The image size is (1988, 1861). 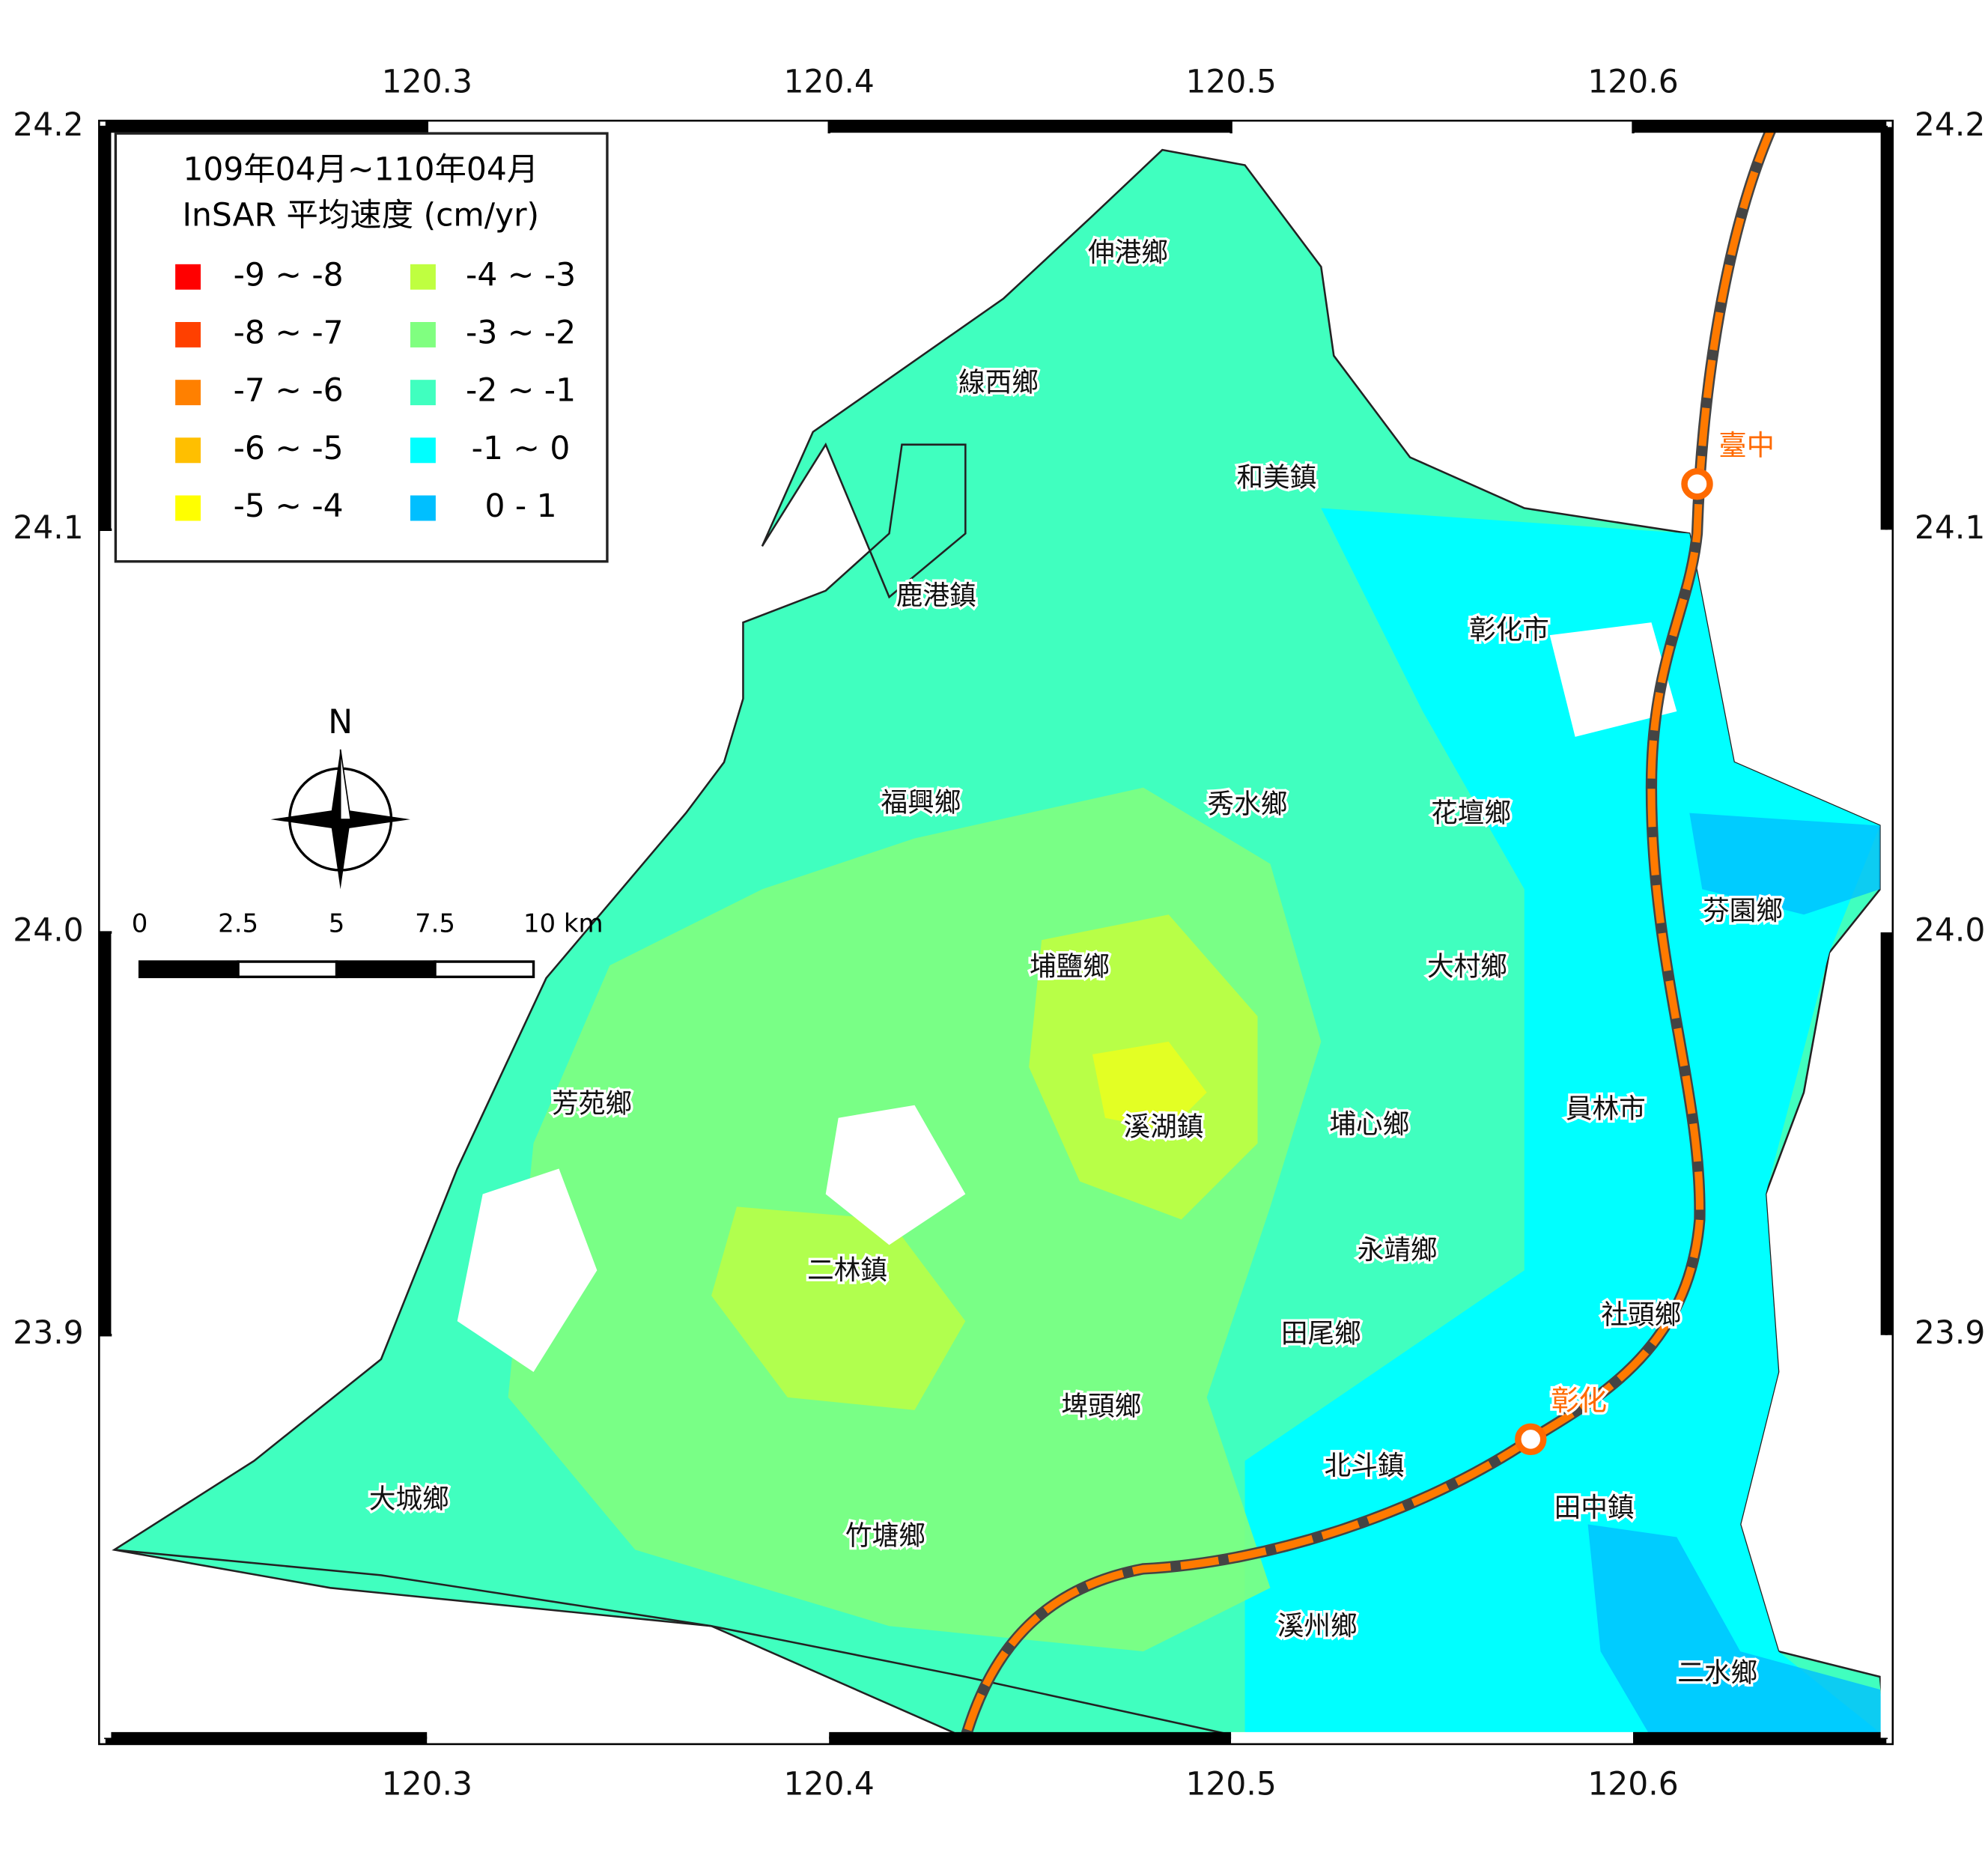 I want to click on scale-label: 10 km, so click(x=563, y=923).